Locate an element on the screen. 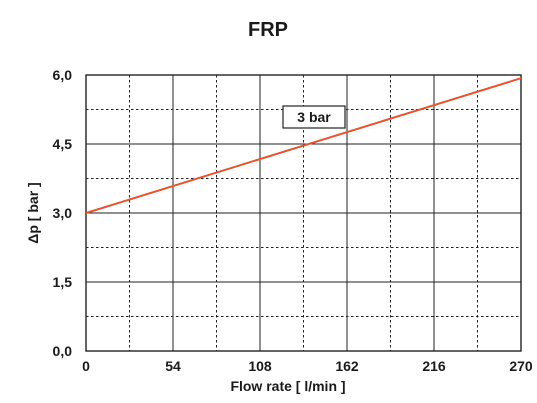  x-tick-label: 54 is located at coordinates (173, 366).